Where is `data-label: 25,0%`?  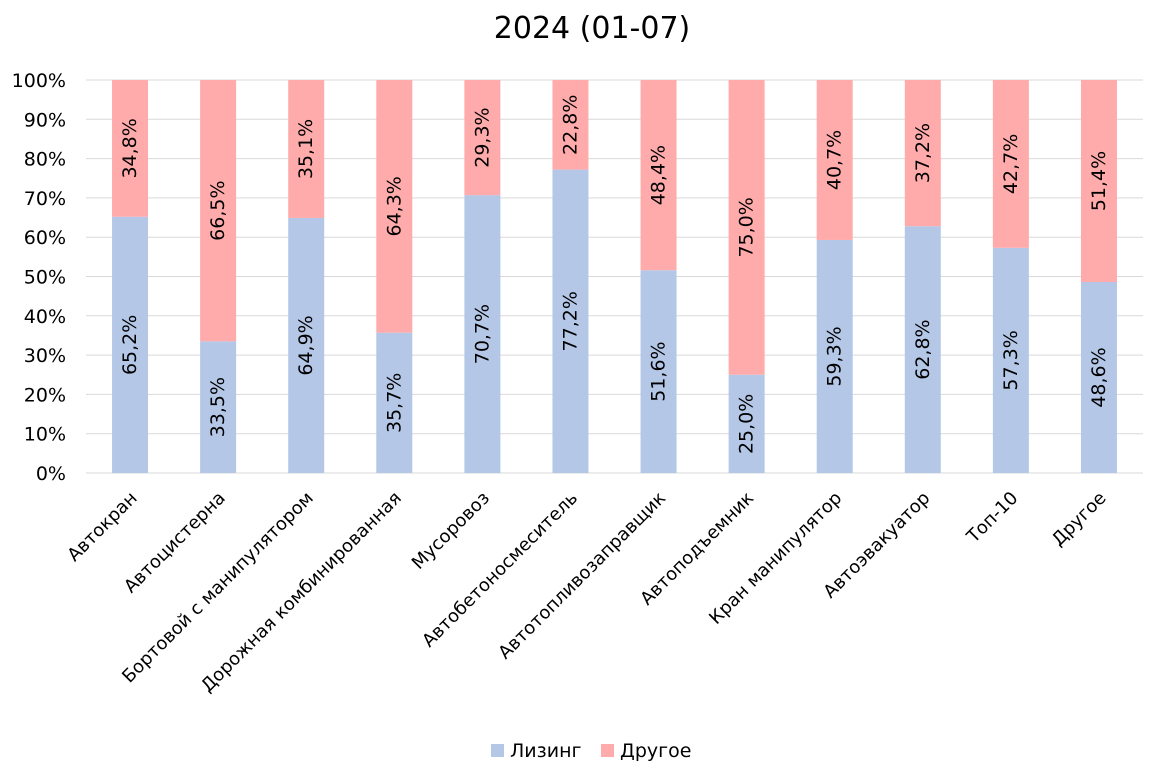 data-label: 25,0% is located at coordinates (747, 424).